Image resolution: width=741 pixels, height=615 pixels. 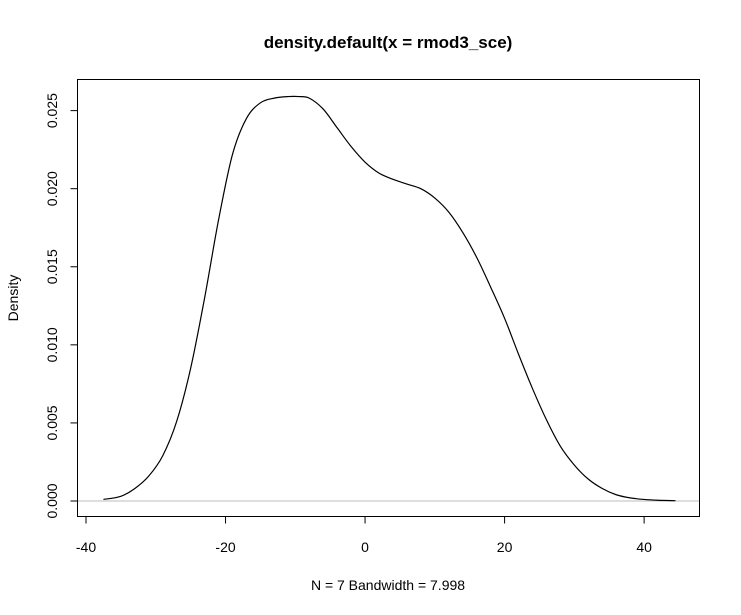 I want to click on y-tick-label: 0.010, so click(x=52, y=344).